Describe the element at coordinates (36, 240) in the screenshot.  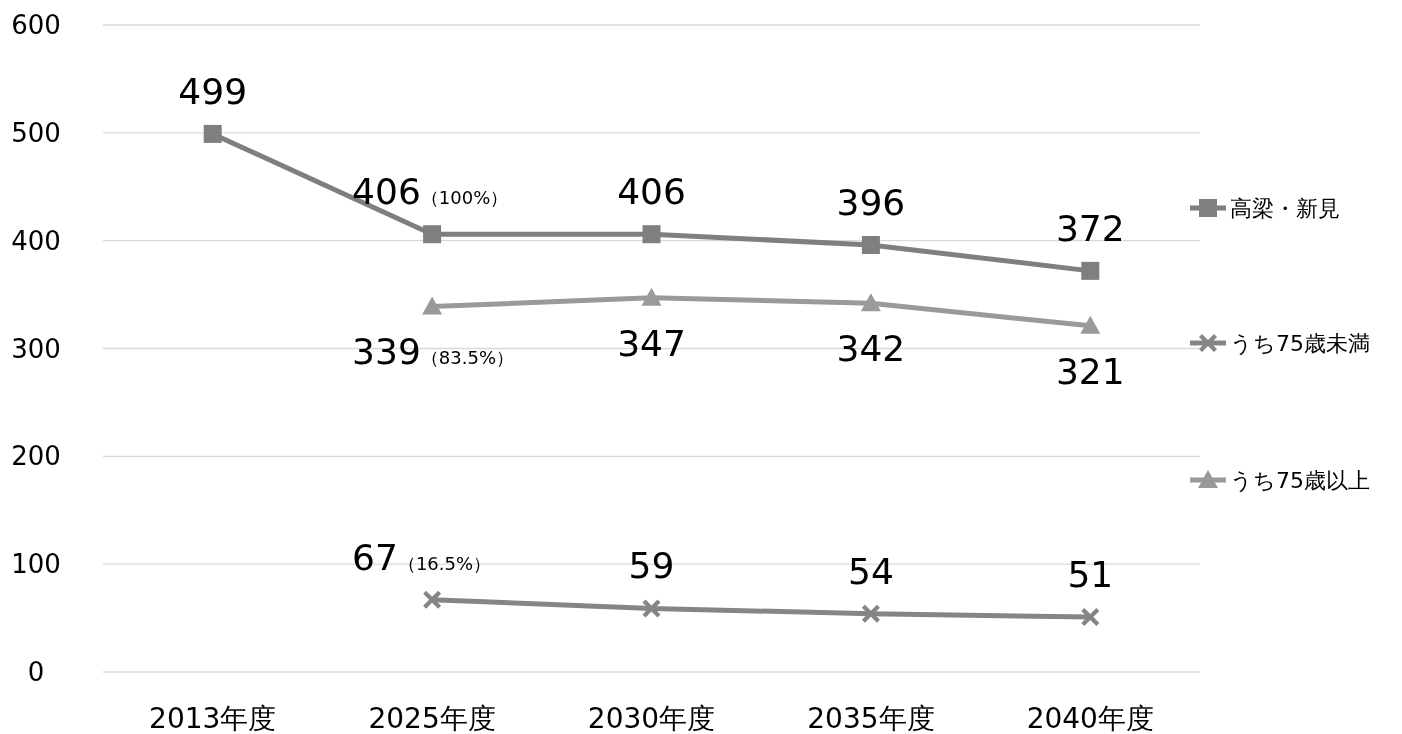
I see `y-tick-label: 400` at that location.